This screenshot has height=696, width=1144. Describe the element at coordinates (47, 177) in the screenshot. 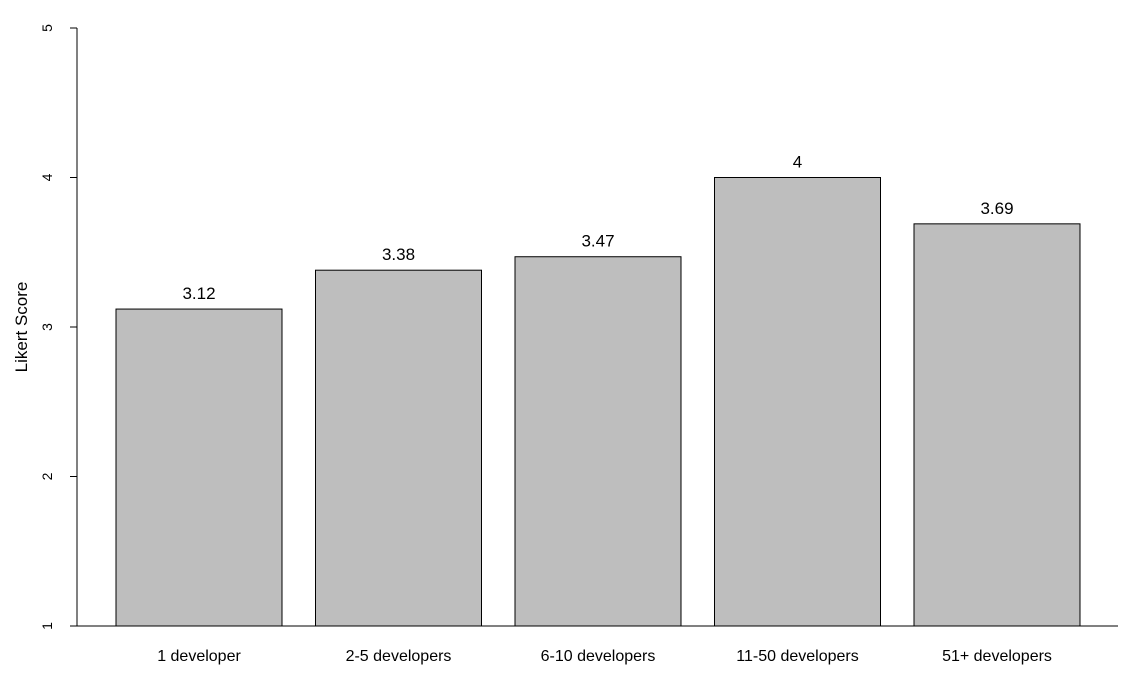

I see `y-tick-label: 4` at that location.